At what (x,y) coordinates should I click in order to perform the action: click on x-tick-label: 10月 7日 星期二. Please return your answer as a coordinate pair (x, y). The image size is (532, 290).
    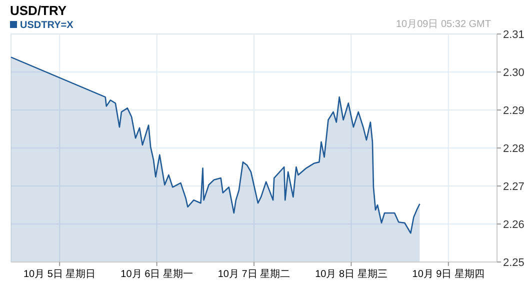
    Looking at the image, I should click on (254, 274).